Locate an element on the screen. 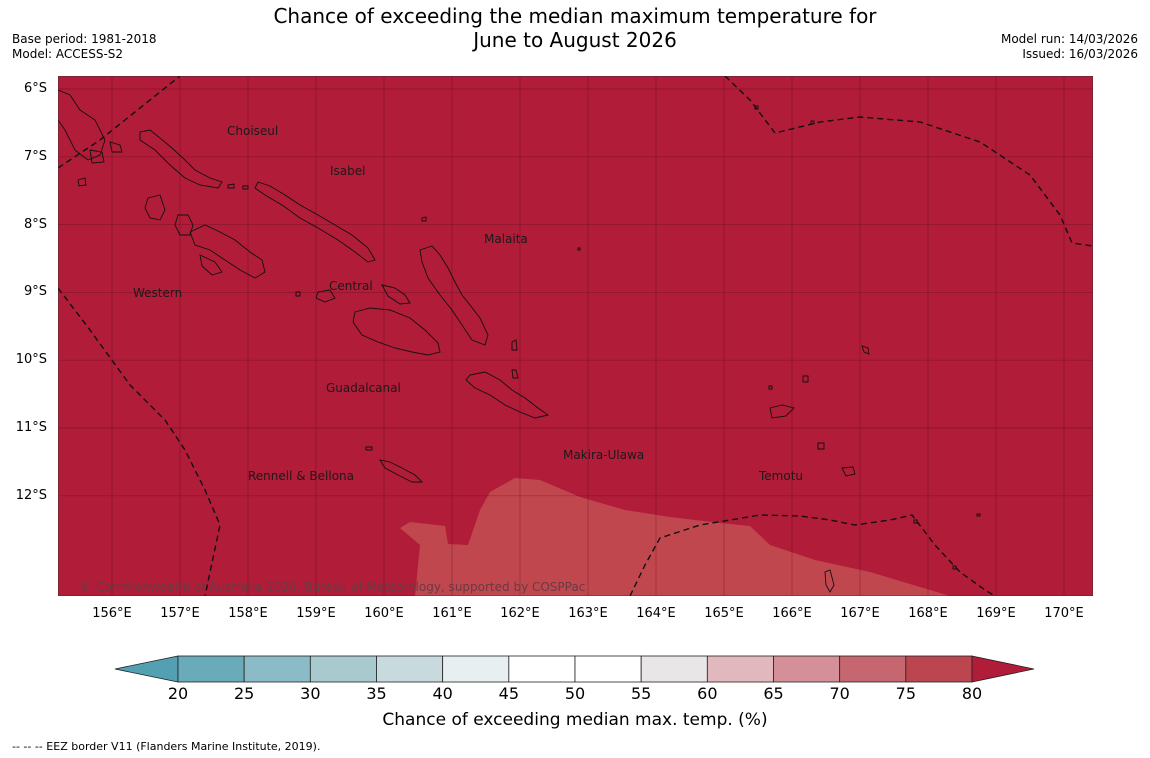 This screenshot has height=758, width=1150. colorbar-tick-label: 35 is located at coordinates (376, 693).